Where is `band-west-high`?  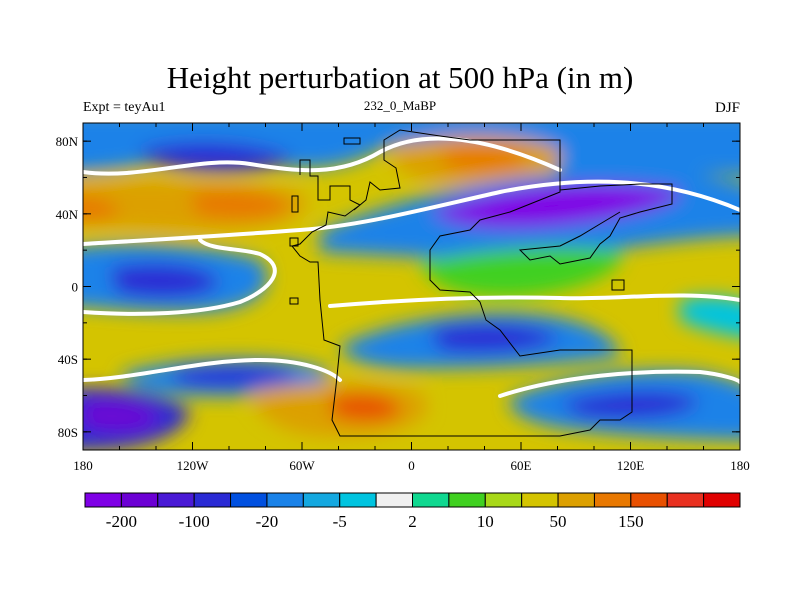 band-west-high is located at coordinates (101, 209).